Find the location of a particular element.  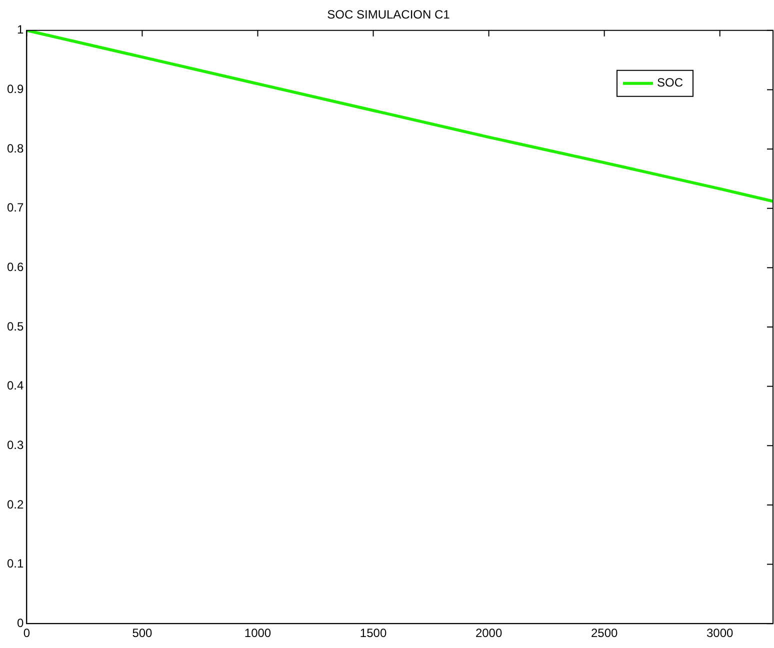

chart-title: SOC SIMULACION C1 is located at coordinates (388, 15).